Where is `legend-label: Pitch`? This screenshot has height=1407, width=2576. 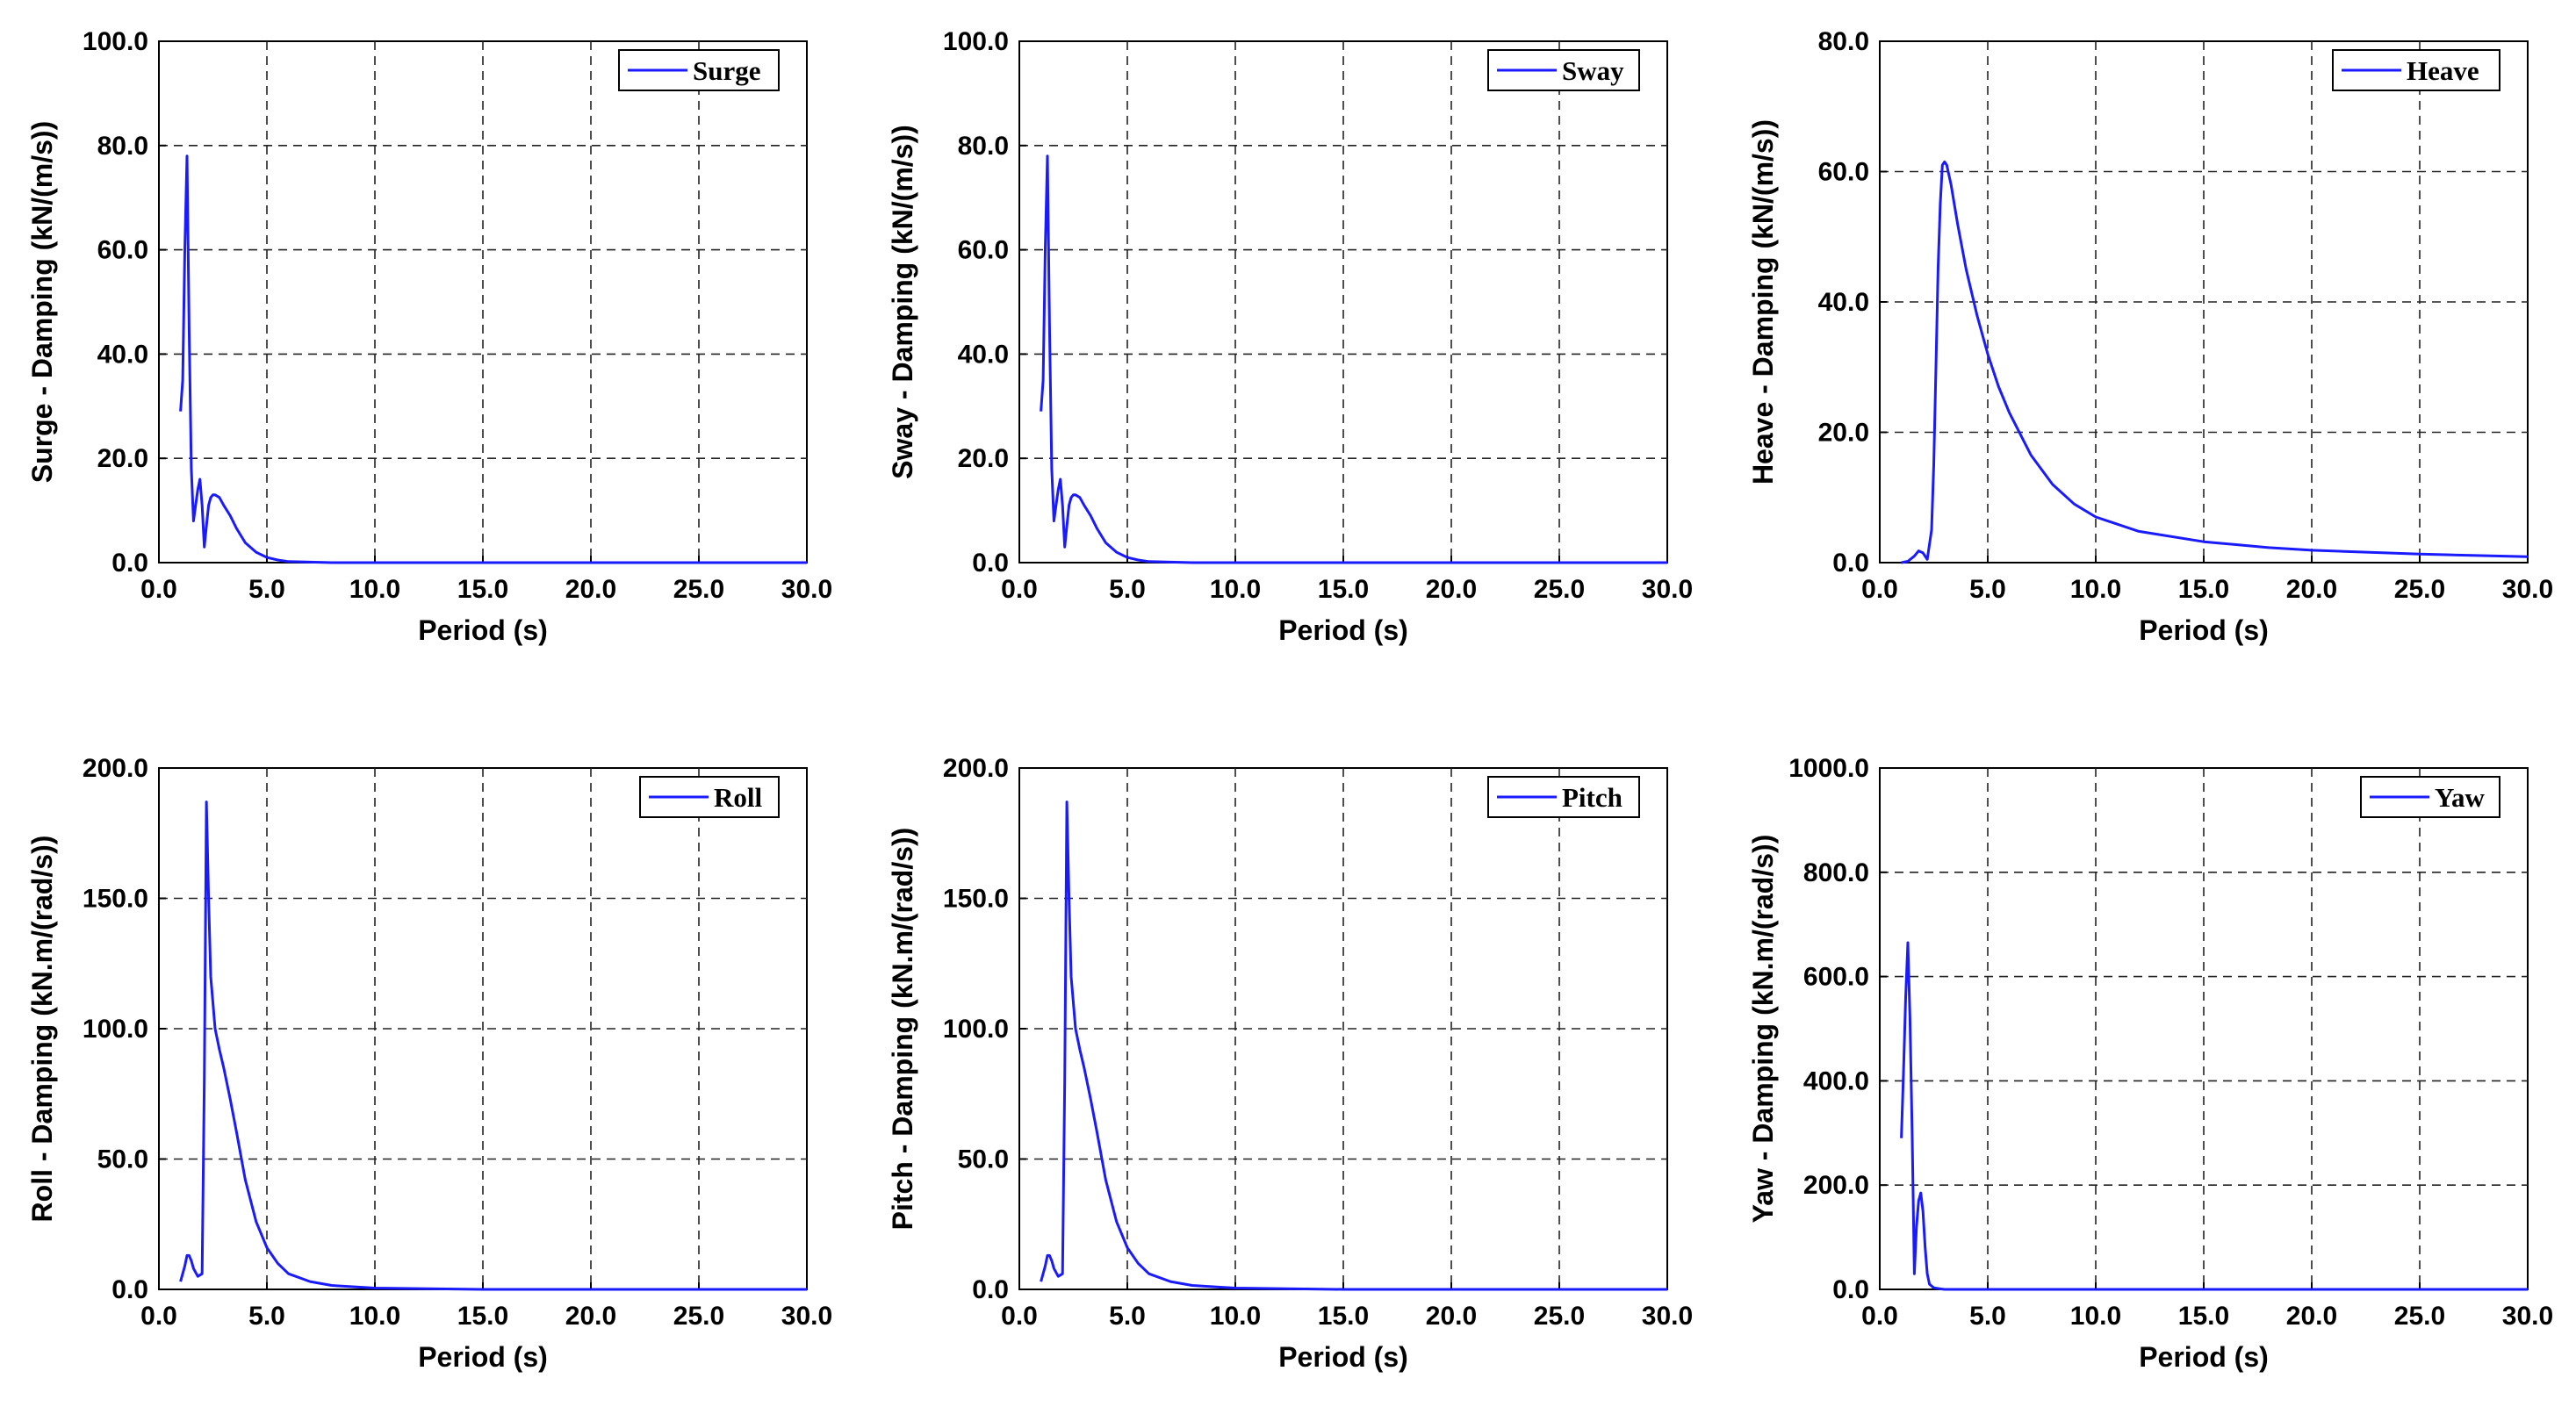 legend-label: Pitch is located at coordinates (1592, 797).